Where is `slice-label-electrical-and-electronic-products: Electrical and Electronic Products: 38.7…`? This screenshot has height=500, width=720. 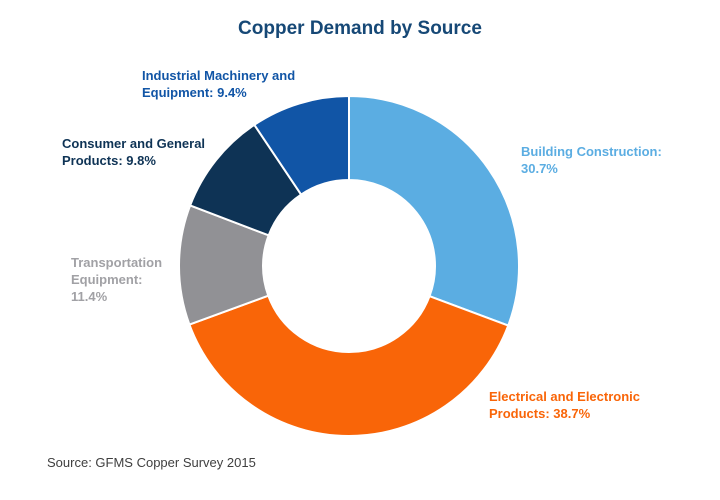 slice-label-electrical-and-electronic-products: Electrical and Electronic Products: 38.7… is located at coordinates (565, 405).